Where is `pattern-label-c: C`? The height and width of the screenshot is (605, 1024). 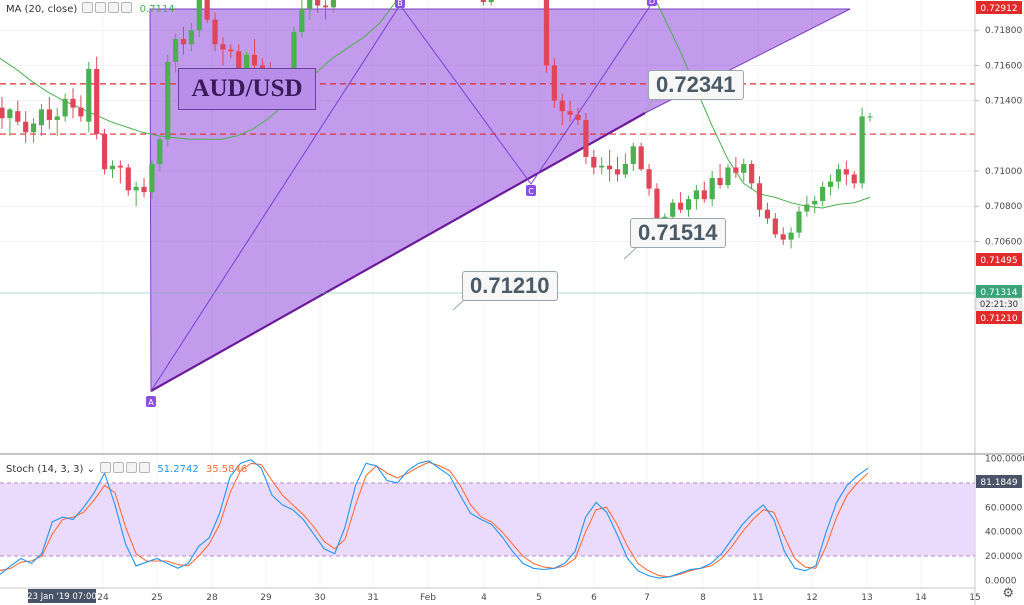
pattern-label-c: C is located at coordinates (531, 191).